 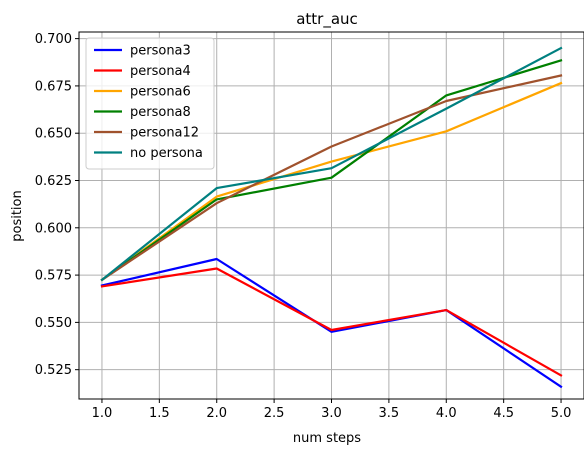 I want to click on y-tick-label: 0.700, so click(x=53, y=39).